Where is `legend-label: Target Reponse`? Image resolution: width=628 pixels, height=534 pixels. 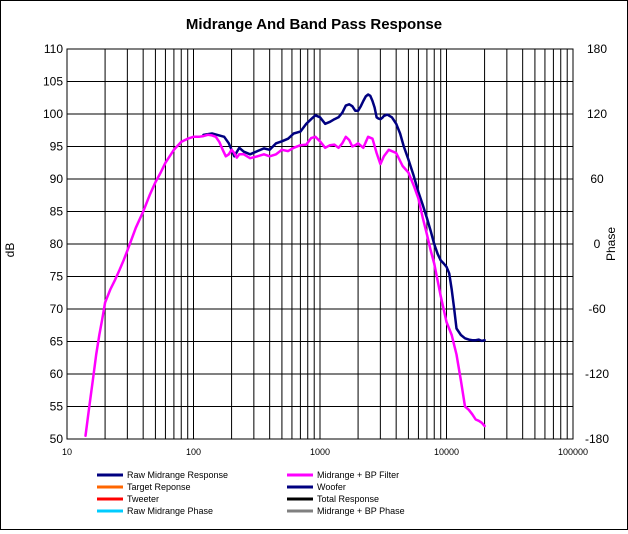
legend-label: Target Reponse is located at coordinates (159, 487).